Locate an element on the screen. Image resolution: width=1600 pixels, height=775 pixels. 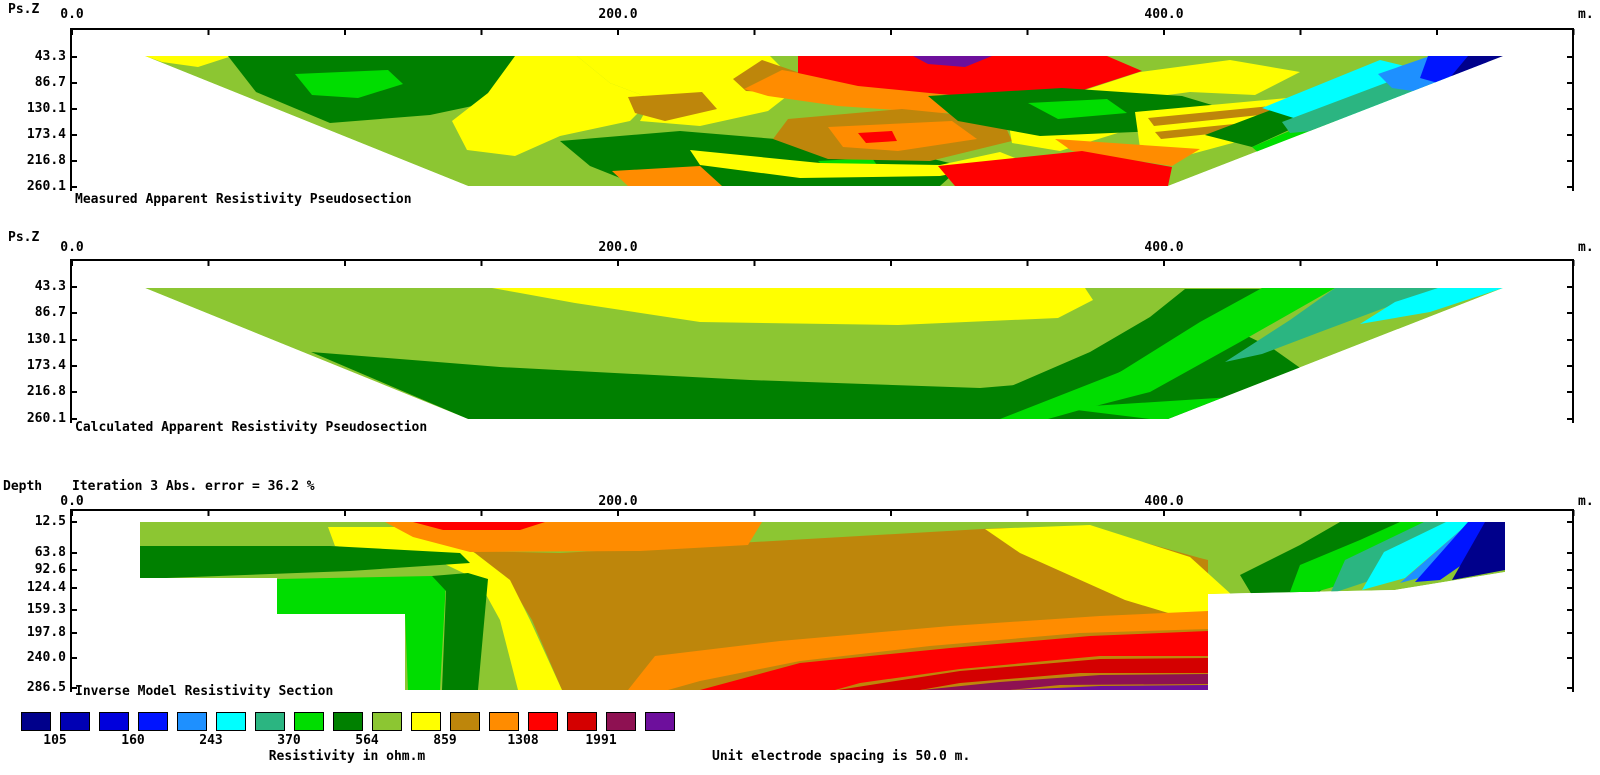
model-x-tick-label: 200.0 is located at coordinates (618, 501).